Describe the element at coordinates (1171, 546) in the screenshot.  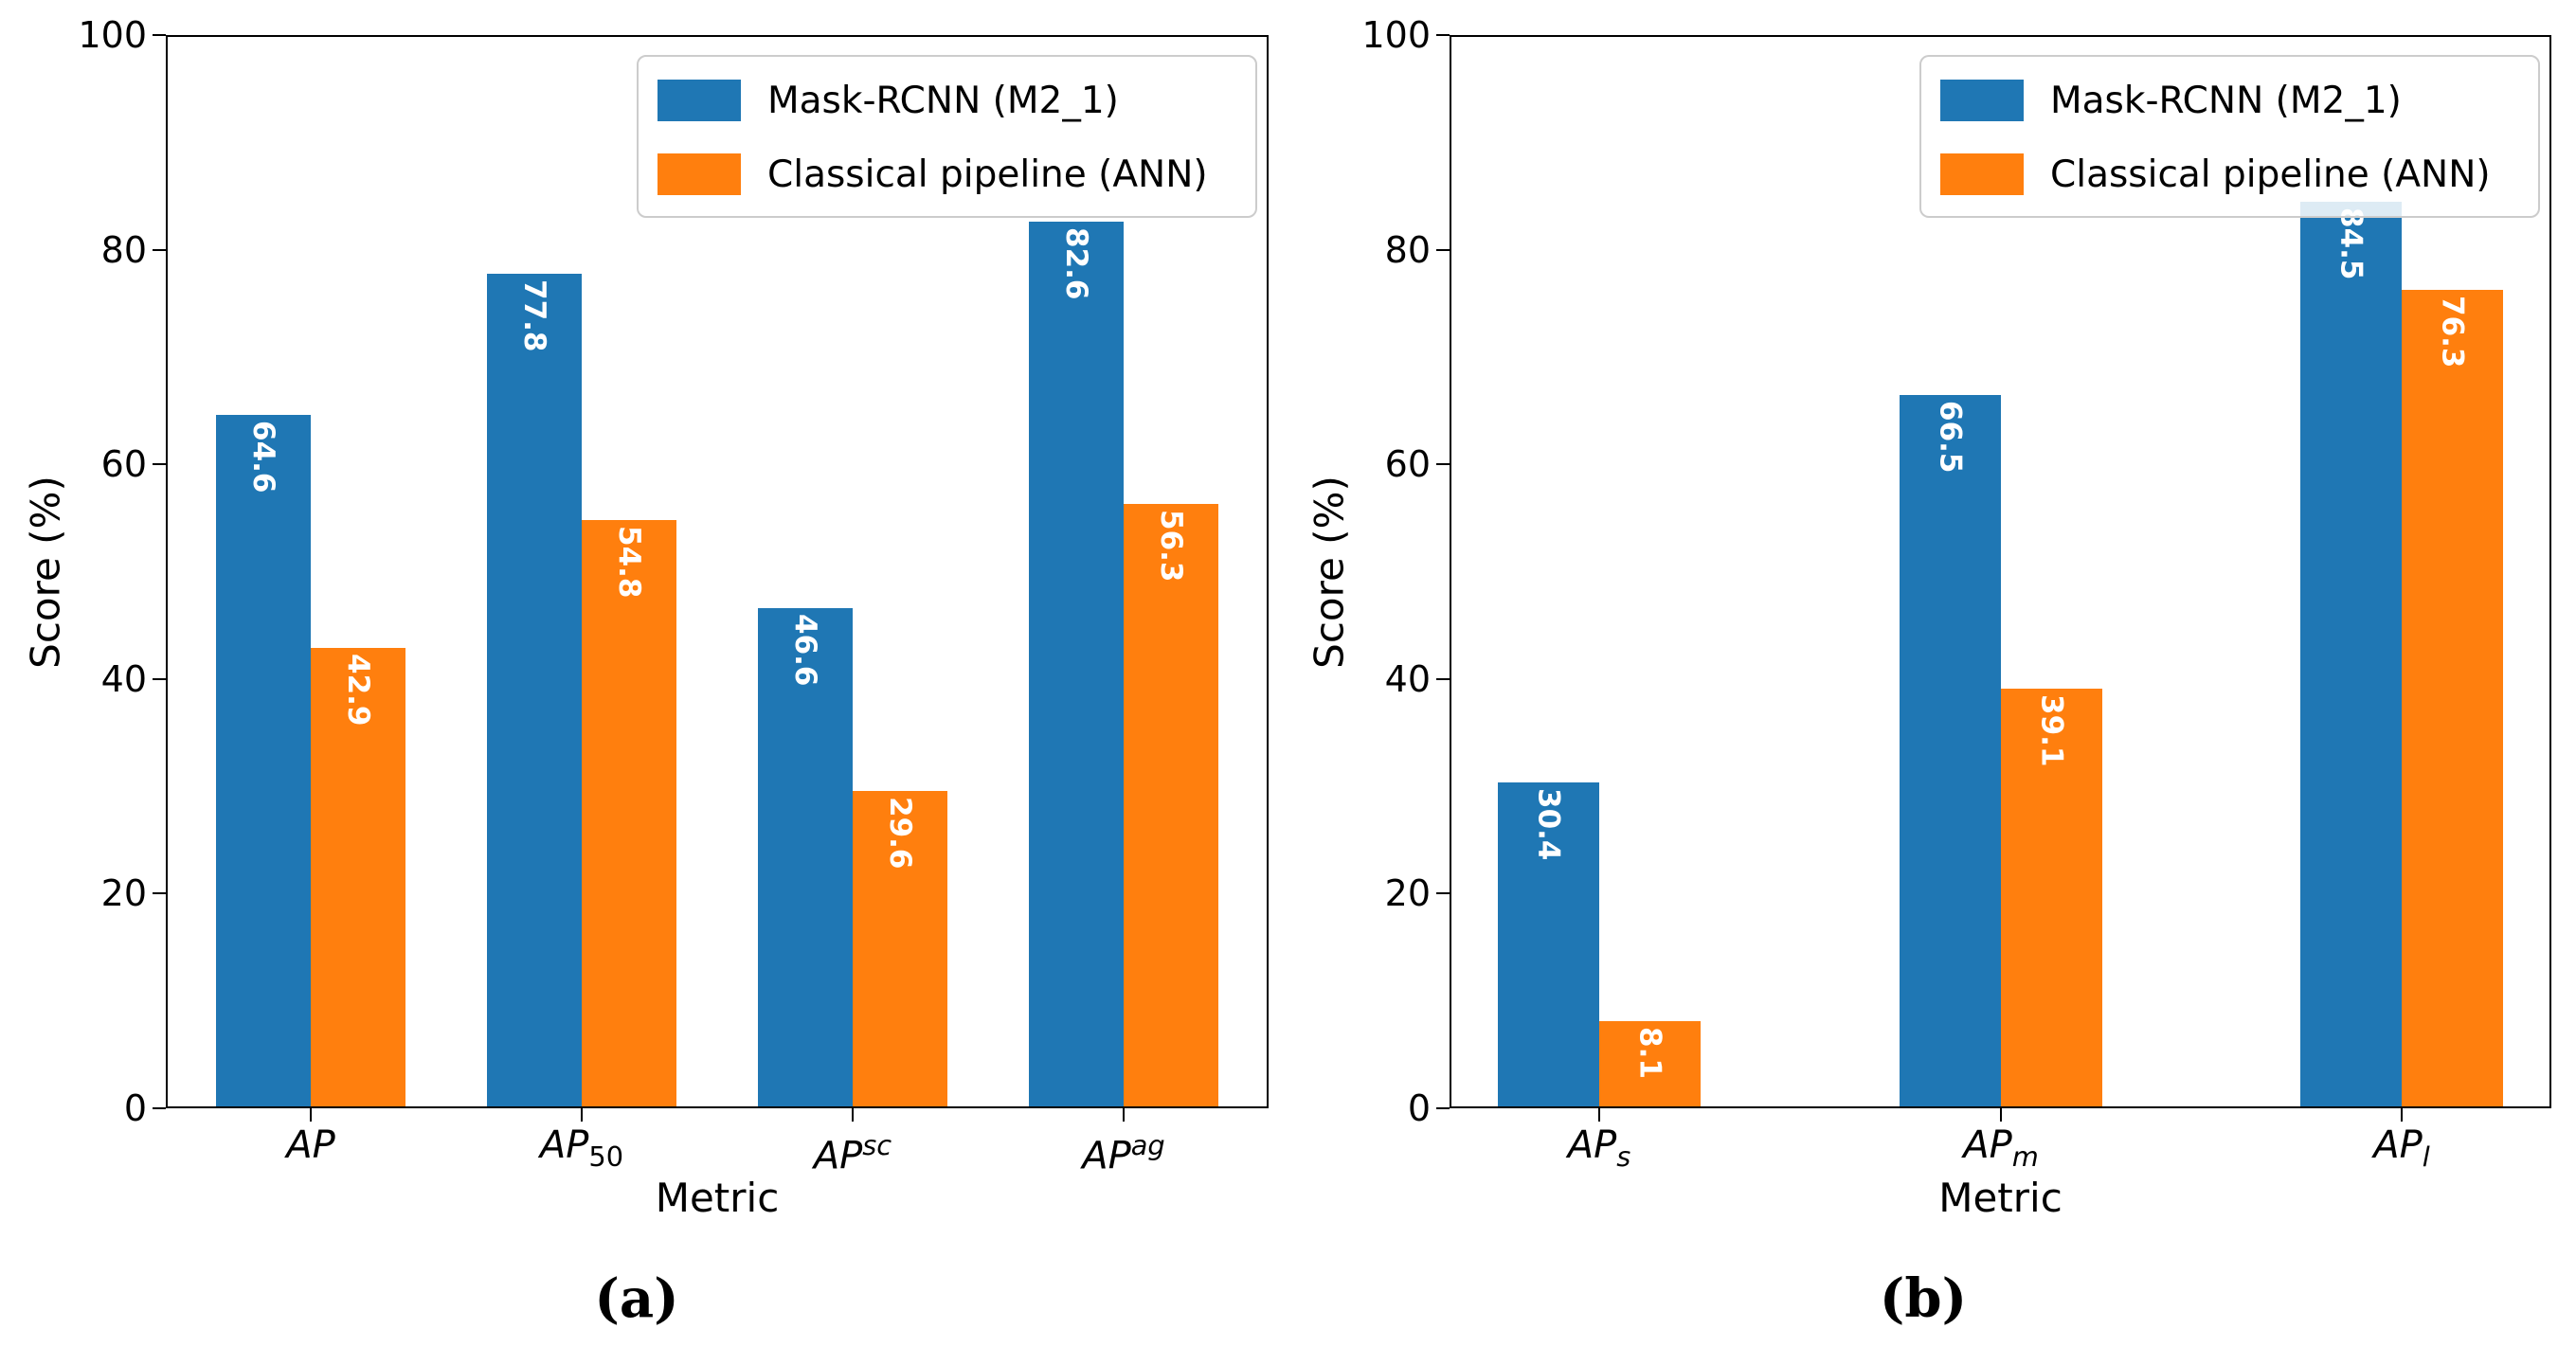
I see `bar-value-label: 56.3` at that location.